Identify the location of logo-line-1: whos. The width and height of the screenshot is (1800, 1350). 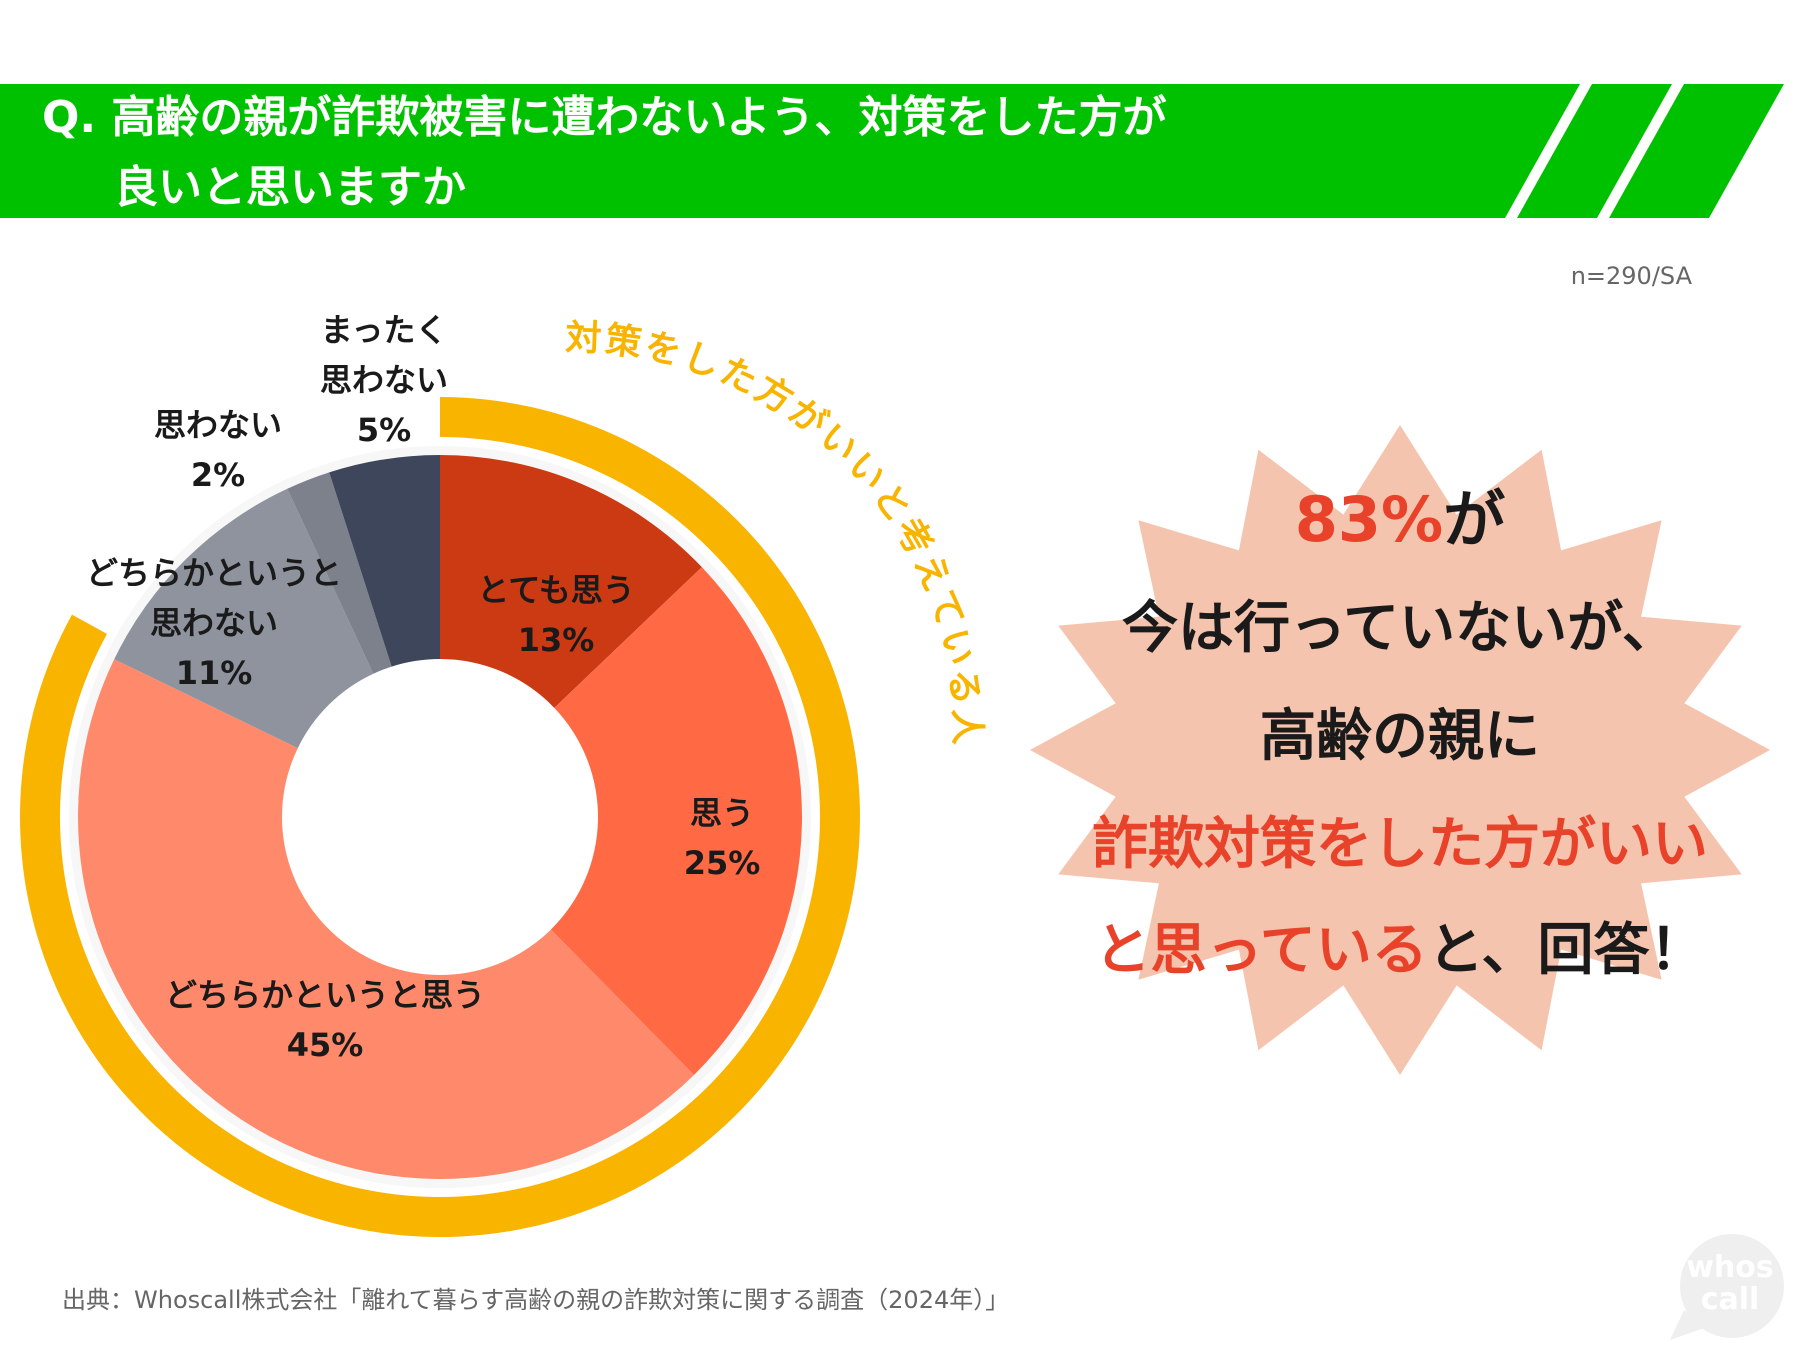
(1730, 1267).